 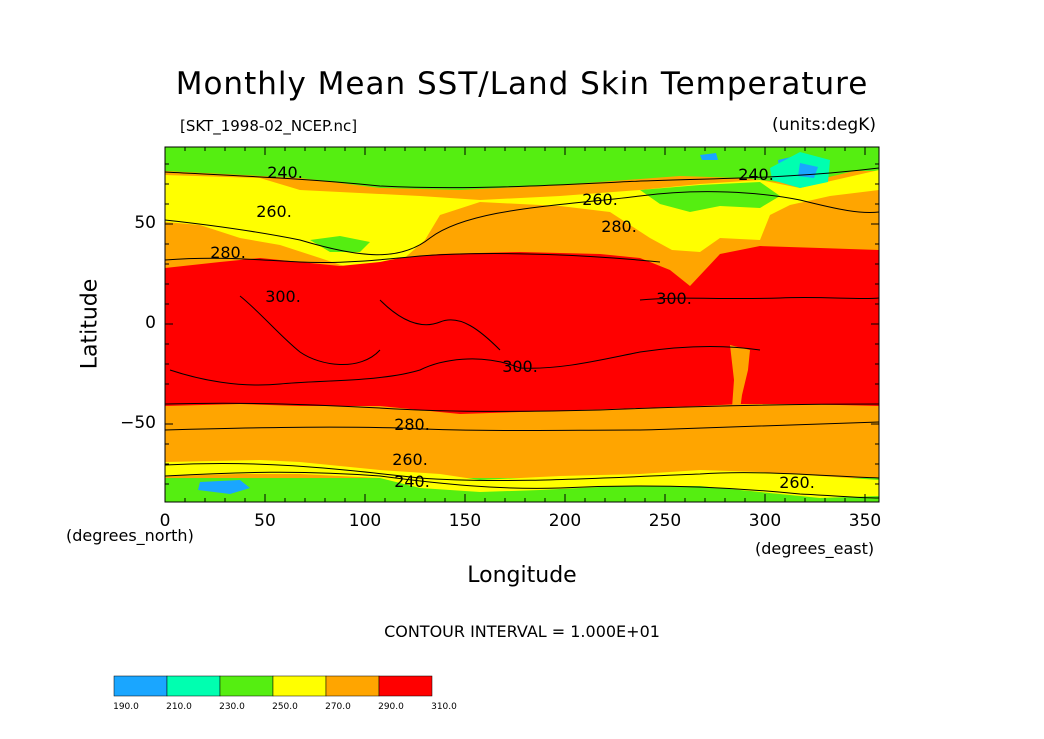 What do you see at coordinates (824, 125) in the screenshot?
I see `units-label: (units:degK)` at bounding box center [824, 125].